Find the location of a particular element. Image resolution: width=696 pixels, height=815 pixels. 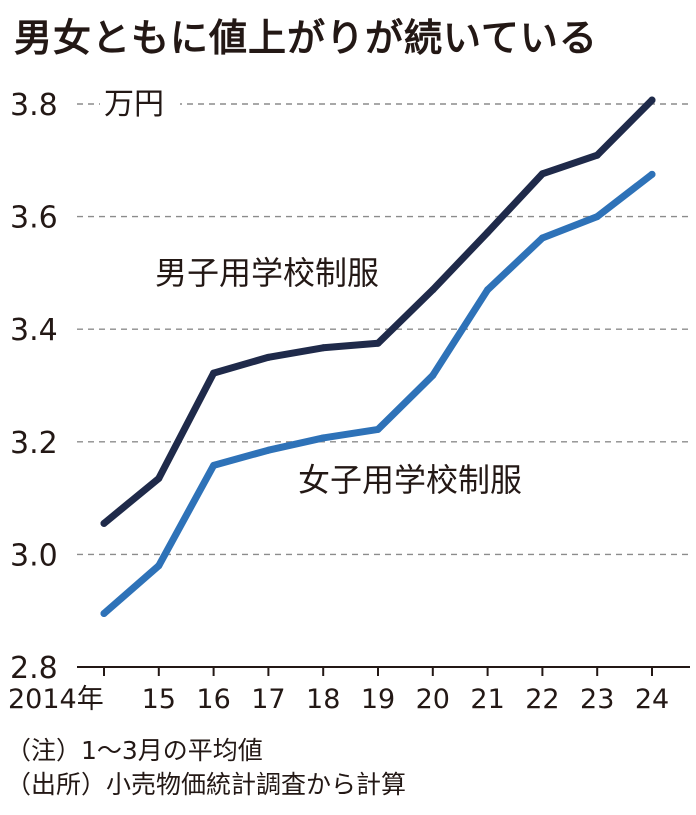

x-tick-label: 23 is located at coordinates (597, 699).